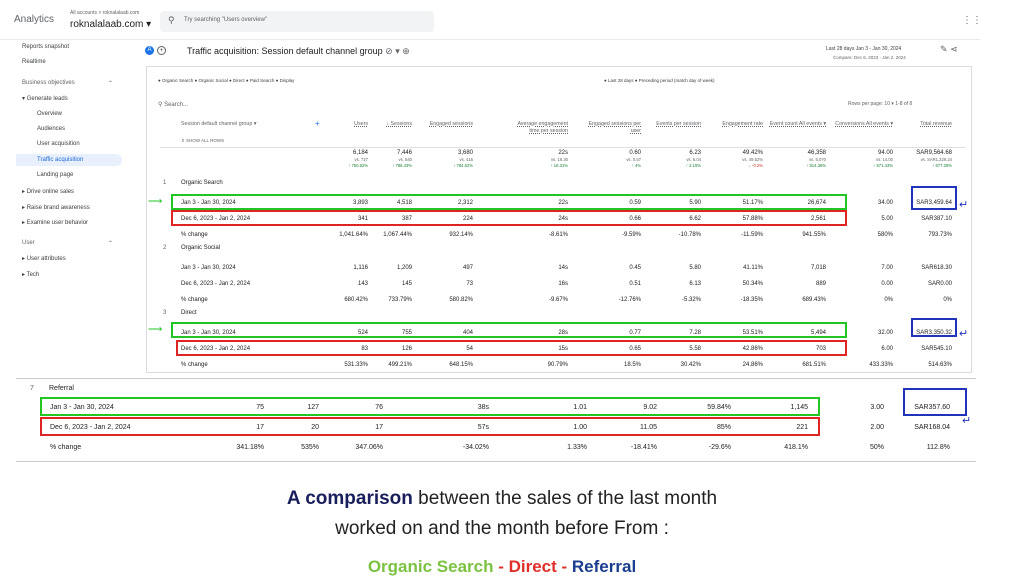  I want to click on table-cell: 6.00, so click(887, 349).